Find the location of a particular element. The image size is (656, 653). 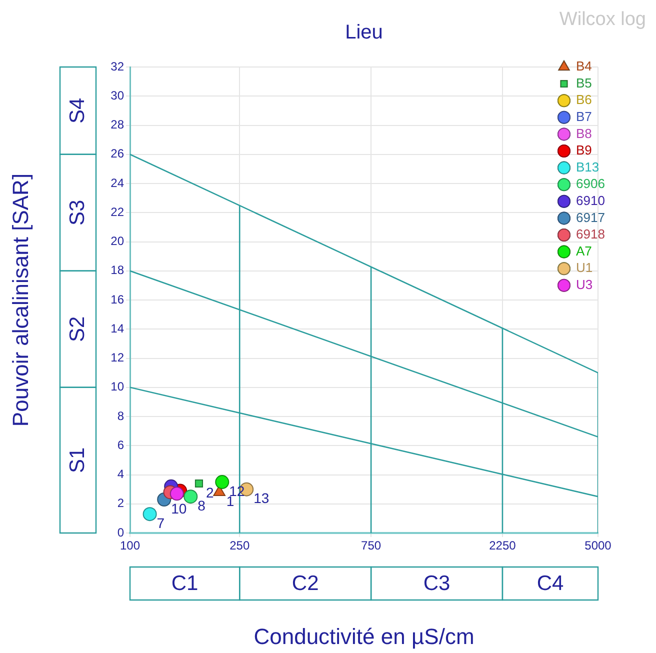

annotation: 13 is located at coordinates (262, 498).